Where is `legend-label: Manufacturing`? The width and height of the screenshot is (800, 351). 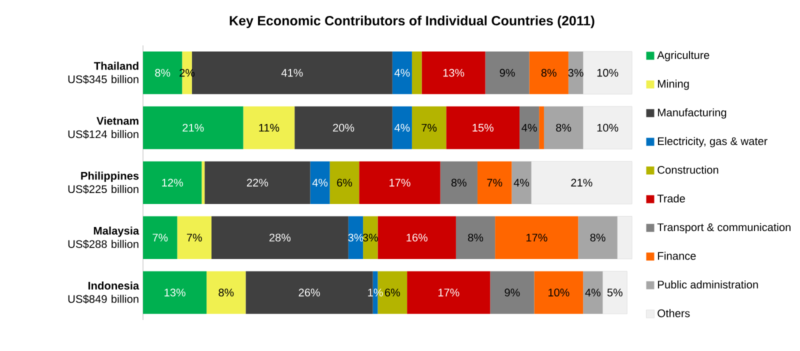
legend-label: Manufacturing is located at coordinates (692, 113).